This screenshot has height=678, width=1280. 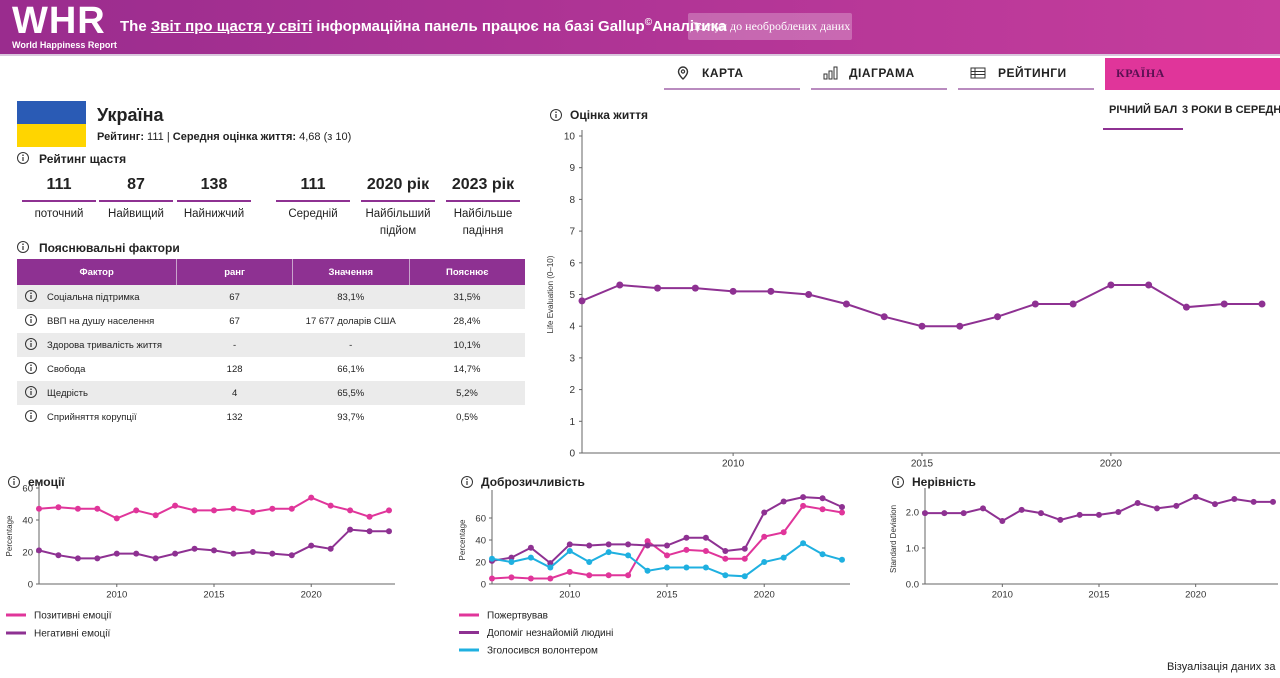 What do you see at coordinates (770, 26) in the screenshot?
I see `raw-data-button: Доступ до необроблених даних` at bounding box center [770, 26].